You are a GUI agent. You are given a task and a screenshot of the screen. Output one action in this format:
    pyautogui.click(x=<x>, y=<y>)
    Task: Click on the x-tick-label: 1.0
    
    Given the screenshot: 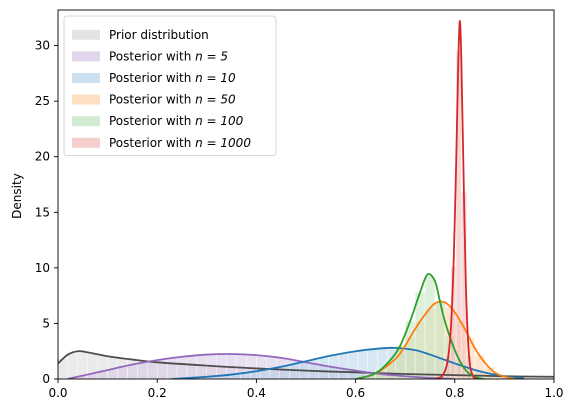 What is the action you would take?
    pyautogui.click(x=553, y=393)
    